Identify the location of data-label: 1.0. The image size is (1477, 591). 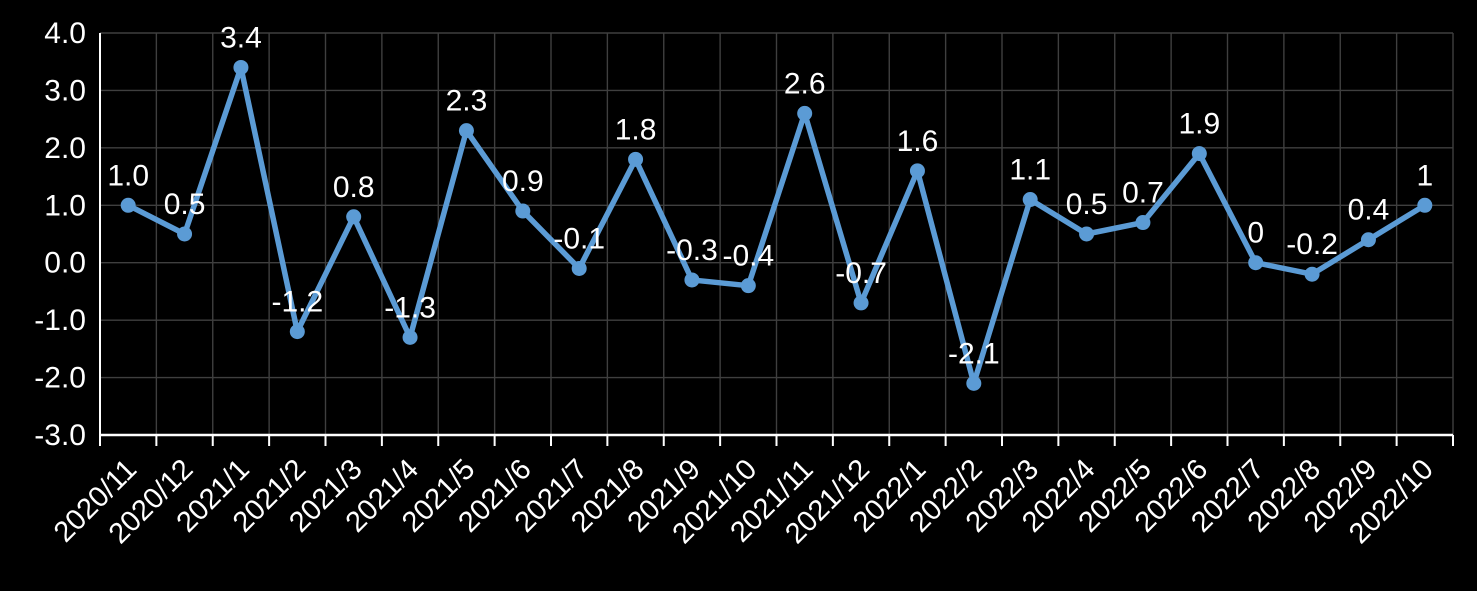
(128, 175).